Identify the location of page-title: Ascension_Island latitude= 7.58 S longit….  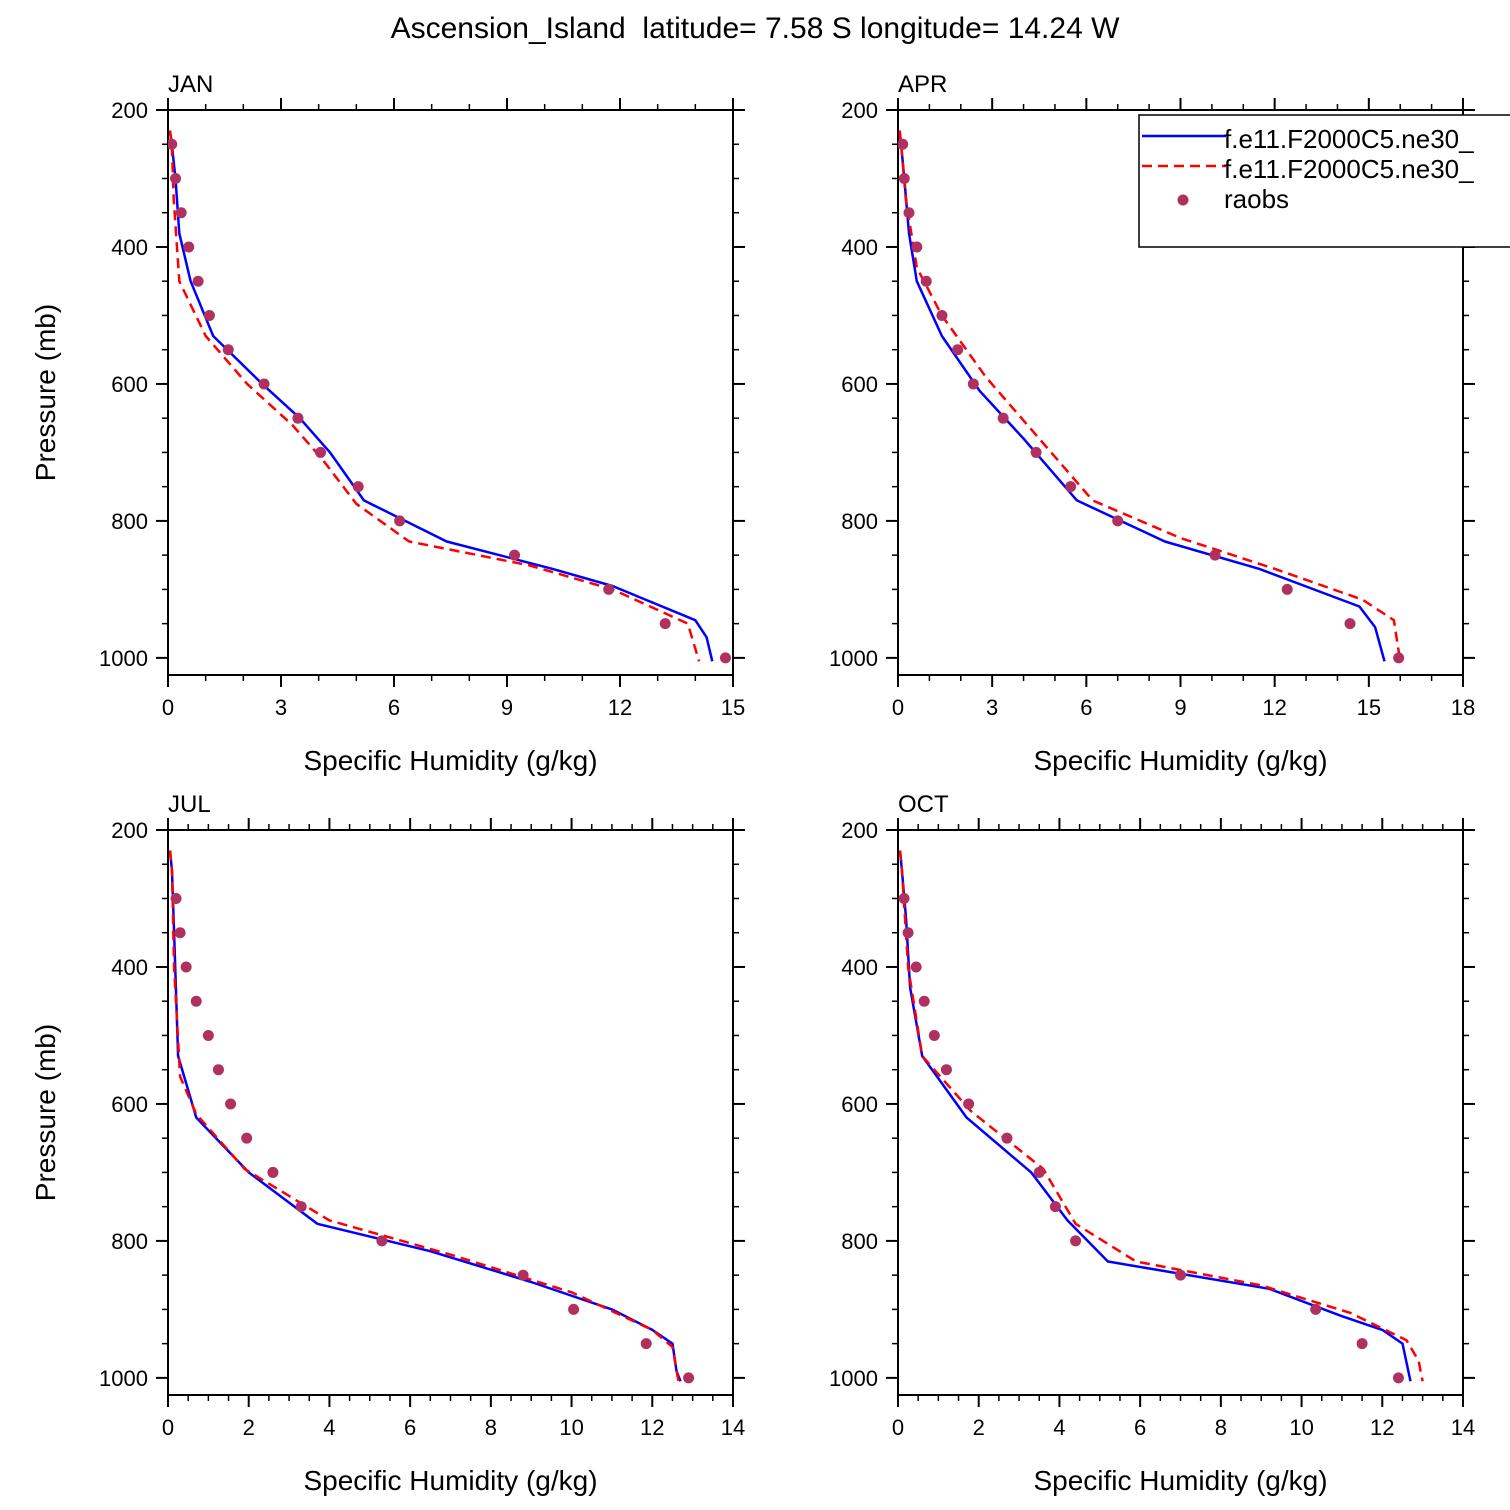
(755, 28).